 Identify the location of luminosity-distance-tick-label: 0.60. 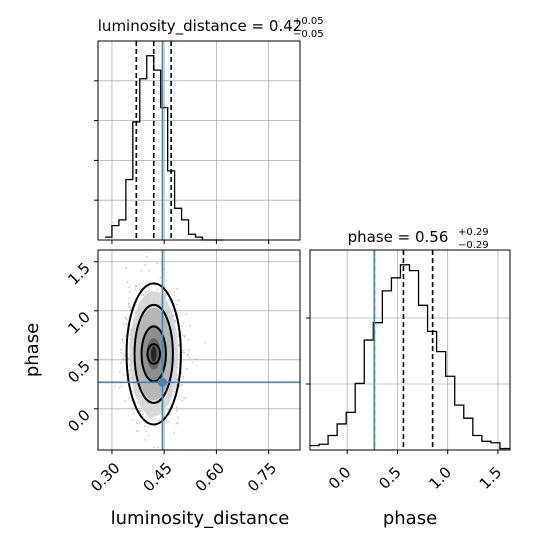
(210, 477).